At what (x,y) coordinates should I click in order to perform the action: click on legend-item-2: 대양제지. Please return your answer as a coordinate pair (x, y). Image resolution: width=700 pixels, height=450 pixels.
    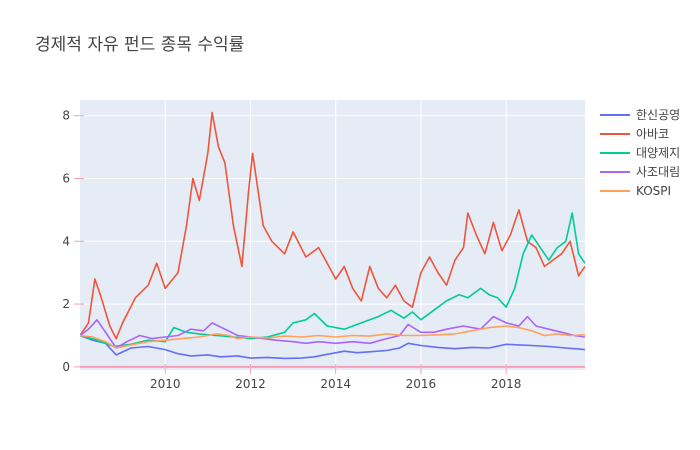
    Looking at the image, I should click on (640, 153).